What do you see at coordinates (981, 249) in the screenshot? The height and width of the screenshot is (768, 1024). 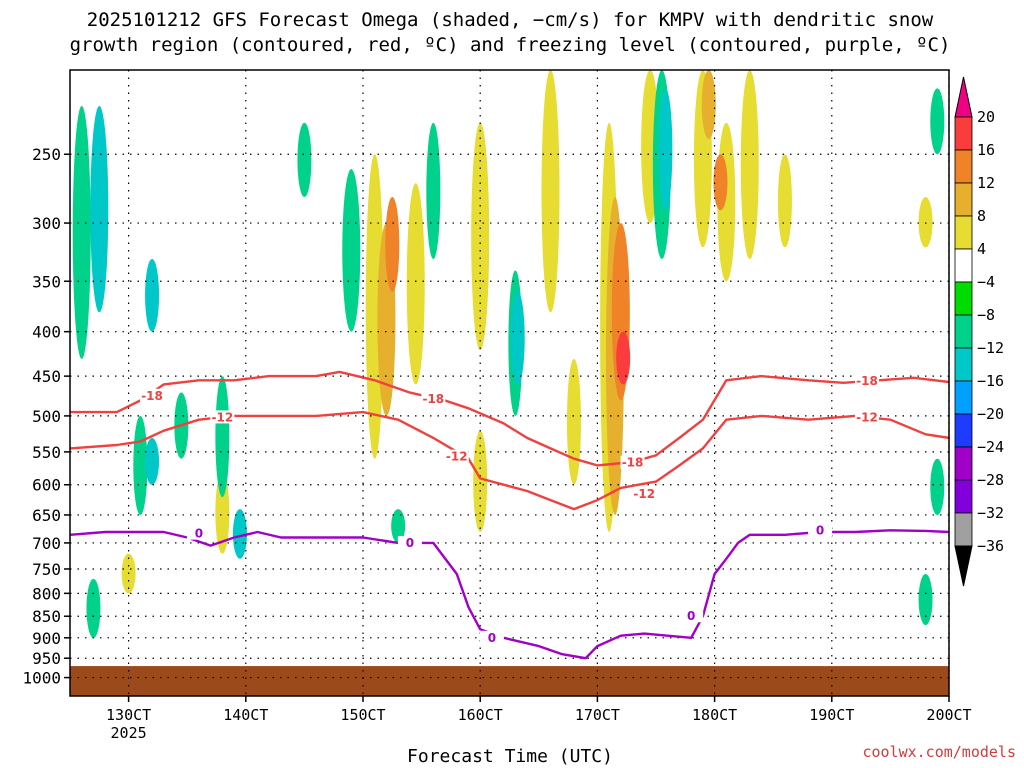 I see `colorbar-label-4: 4` at bounding box center [981, 249].